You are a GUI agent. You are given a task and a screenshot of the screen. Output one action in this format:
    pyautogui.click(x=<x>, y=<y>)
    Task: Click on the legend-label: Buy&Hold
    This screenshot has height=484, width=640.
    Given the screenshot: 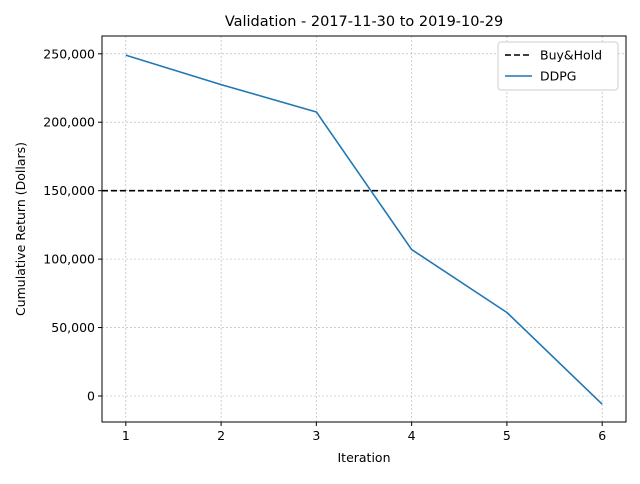 What is the action you would take?
    pyautogui.click(x=571, y=55)
    